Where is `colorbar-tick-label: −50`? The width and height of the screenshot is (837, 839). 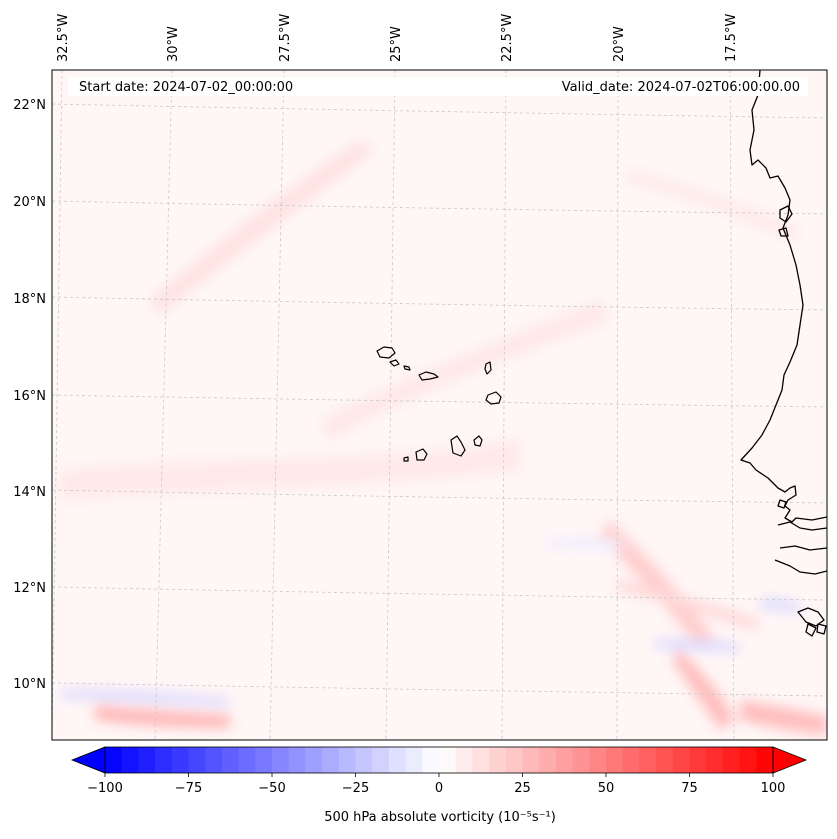 colorbar-tick-label: −50 is located at coordinates (271, 788).